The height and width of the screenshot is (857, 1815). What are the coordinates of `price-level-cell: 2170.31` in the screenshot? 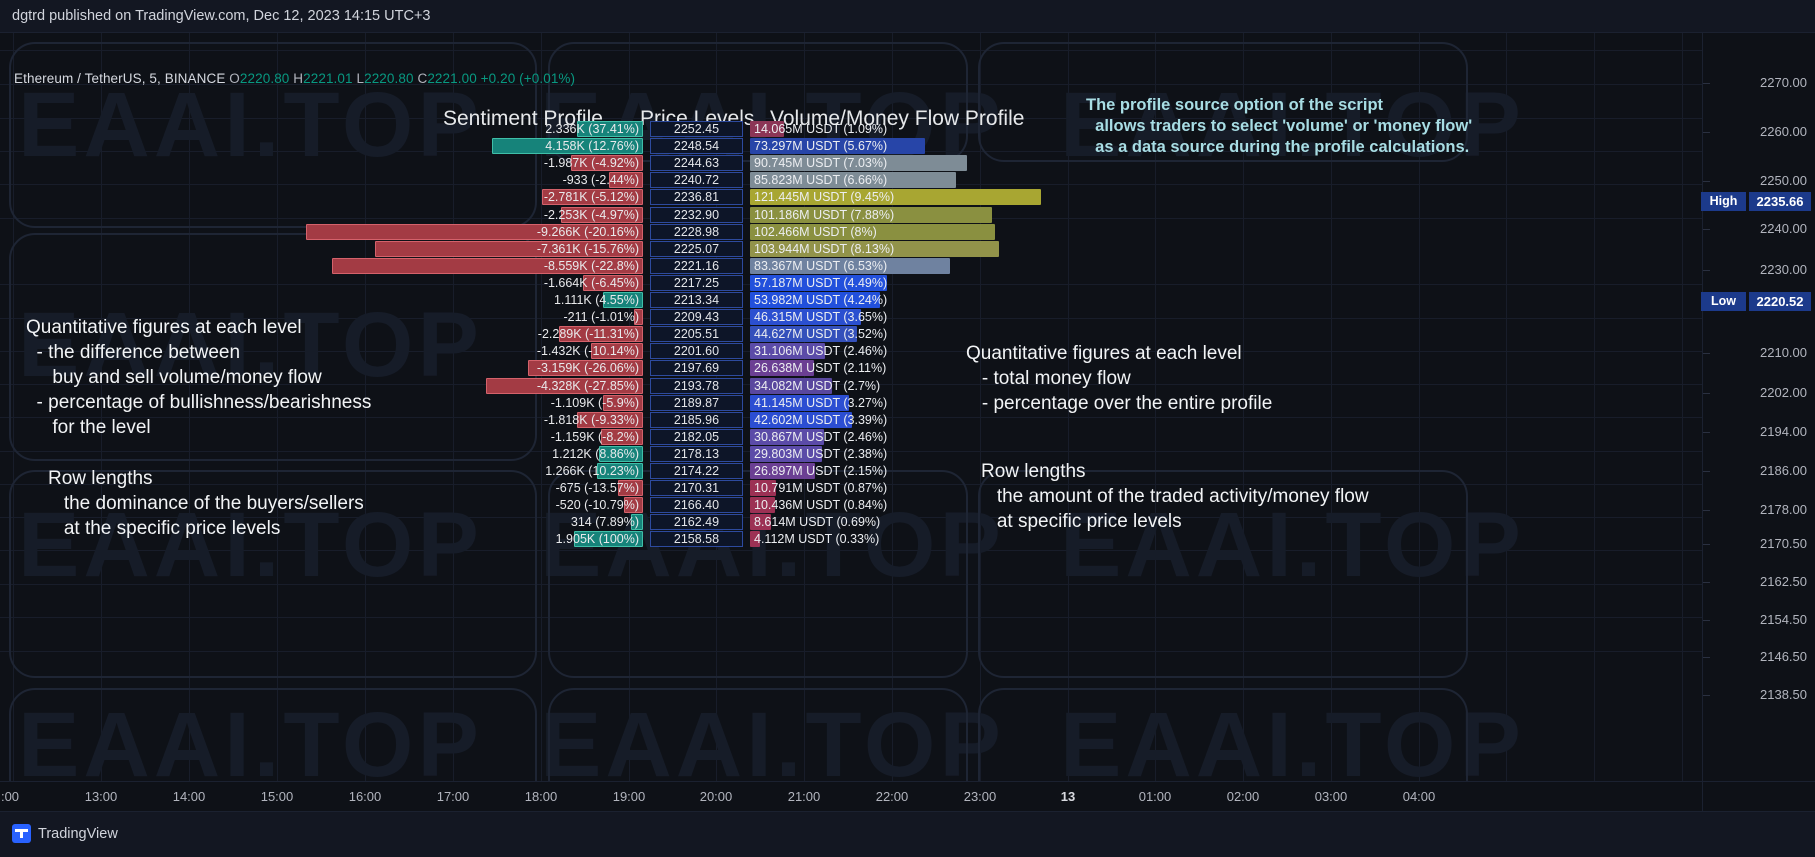 It's located at (696, 488).